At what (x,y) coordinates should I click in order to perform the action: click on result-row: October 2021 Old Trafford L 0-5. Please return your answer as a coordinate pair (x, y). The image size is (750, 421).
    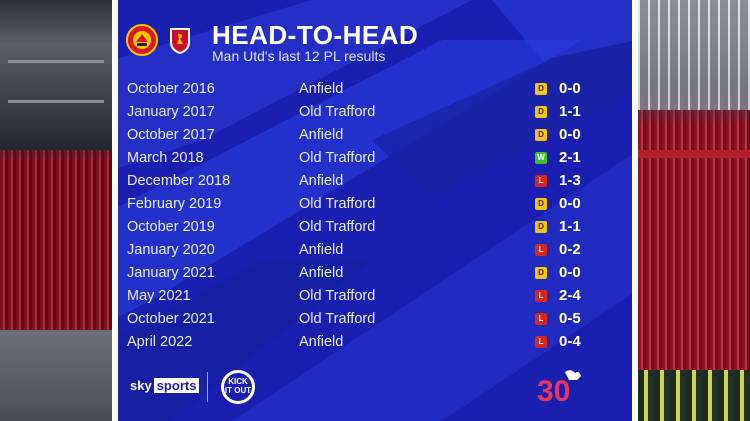
    Looking at the image, I should click on (362, 319).